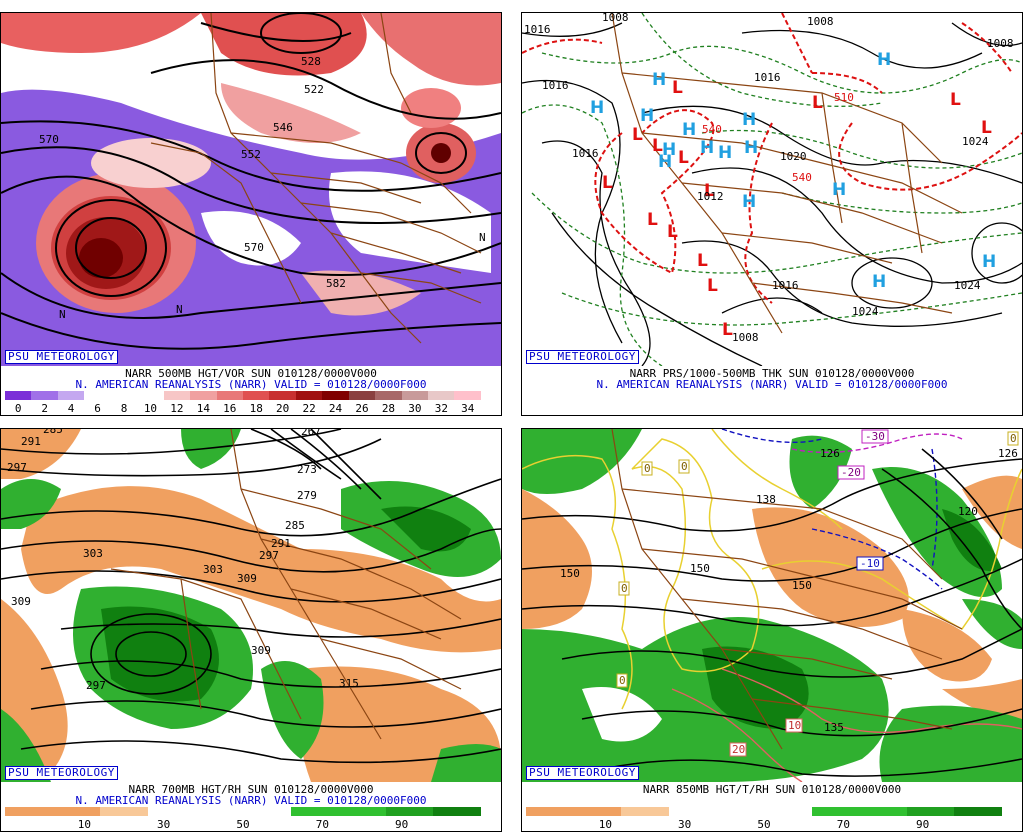 The height and width of the screenshot is (832, 1024). Describe the element at coordinates (311, 433) in the screenshot. I see `contour-label: 267` at that location.